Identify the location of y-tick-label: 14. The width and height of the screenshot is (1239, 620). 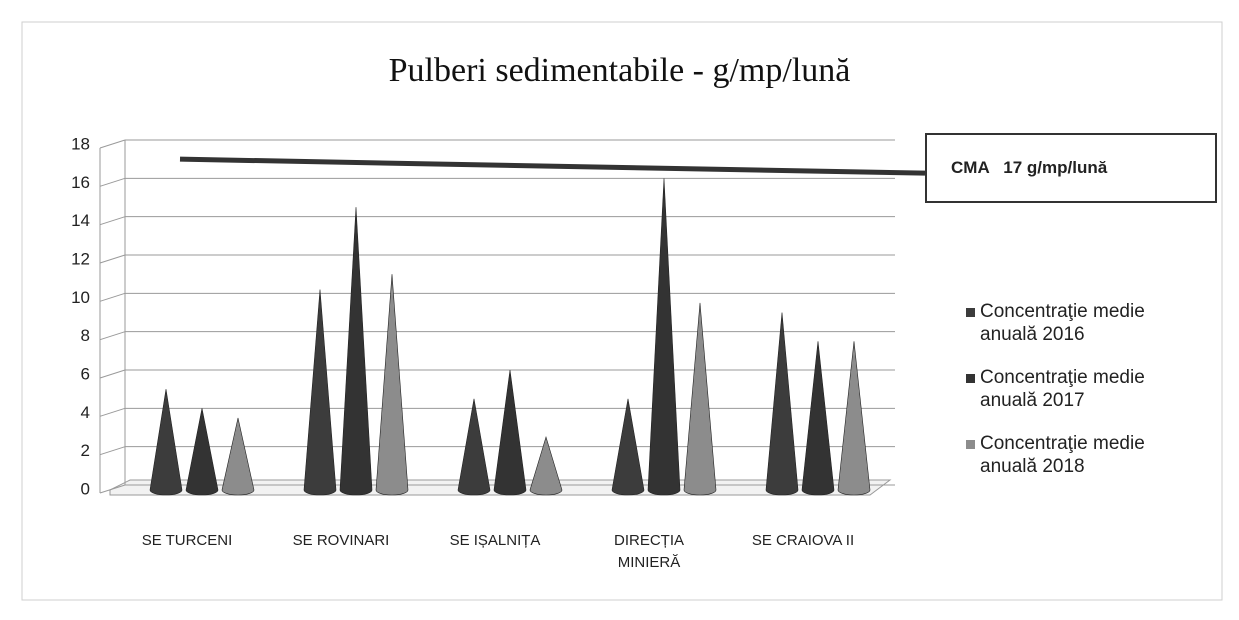
(80, 220).